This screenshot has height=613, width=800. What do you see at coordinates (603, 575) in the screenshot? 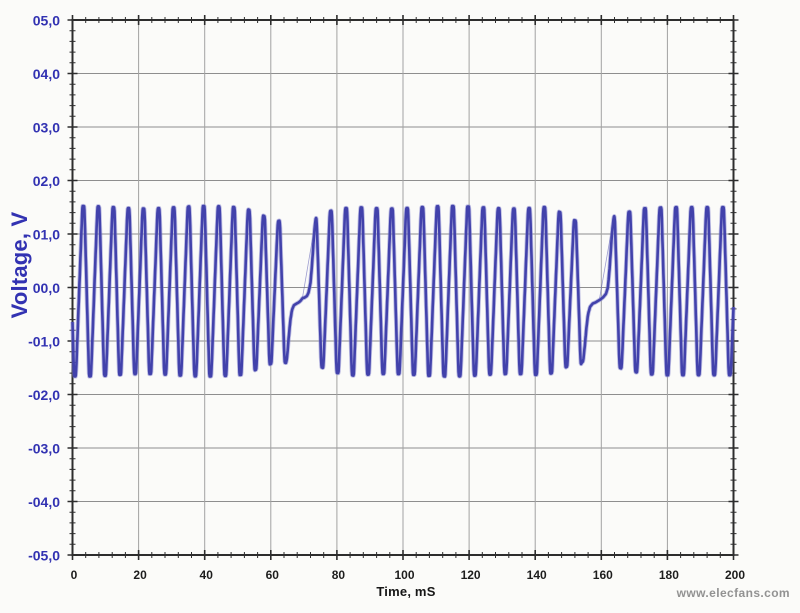
I see `svg-text: 160` at bounding box center [603, 575].